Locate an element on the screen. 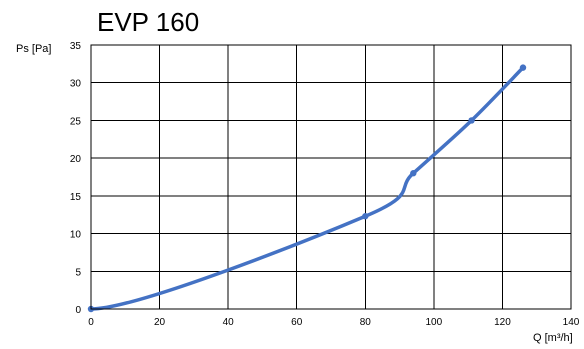 The height and width of the screenshot is (349, 584). x-axis-label: Q [m³/h] is located at coordinates (553, 338).